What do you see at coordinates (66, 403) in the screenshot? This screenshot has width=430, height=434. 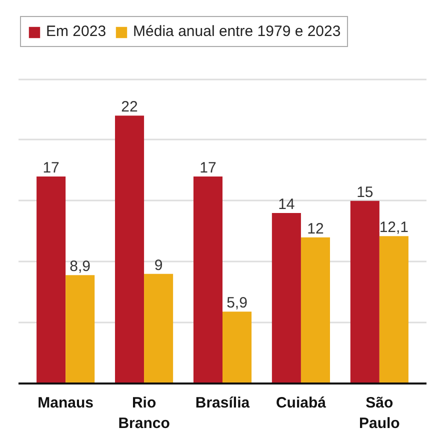 I see `x-tick-label: Manaus` at bounding box center [66, 403].